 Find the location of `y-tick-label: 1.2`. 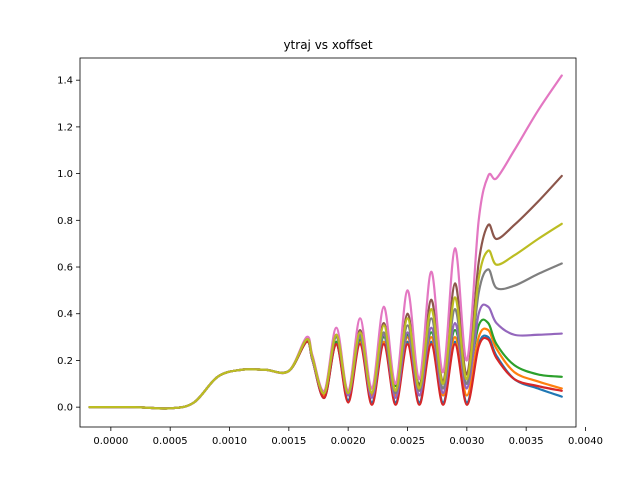

y-tick-label: 1.2 is located at coordinates (65, 127).